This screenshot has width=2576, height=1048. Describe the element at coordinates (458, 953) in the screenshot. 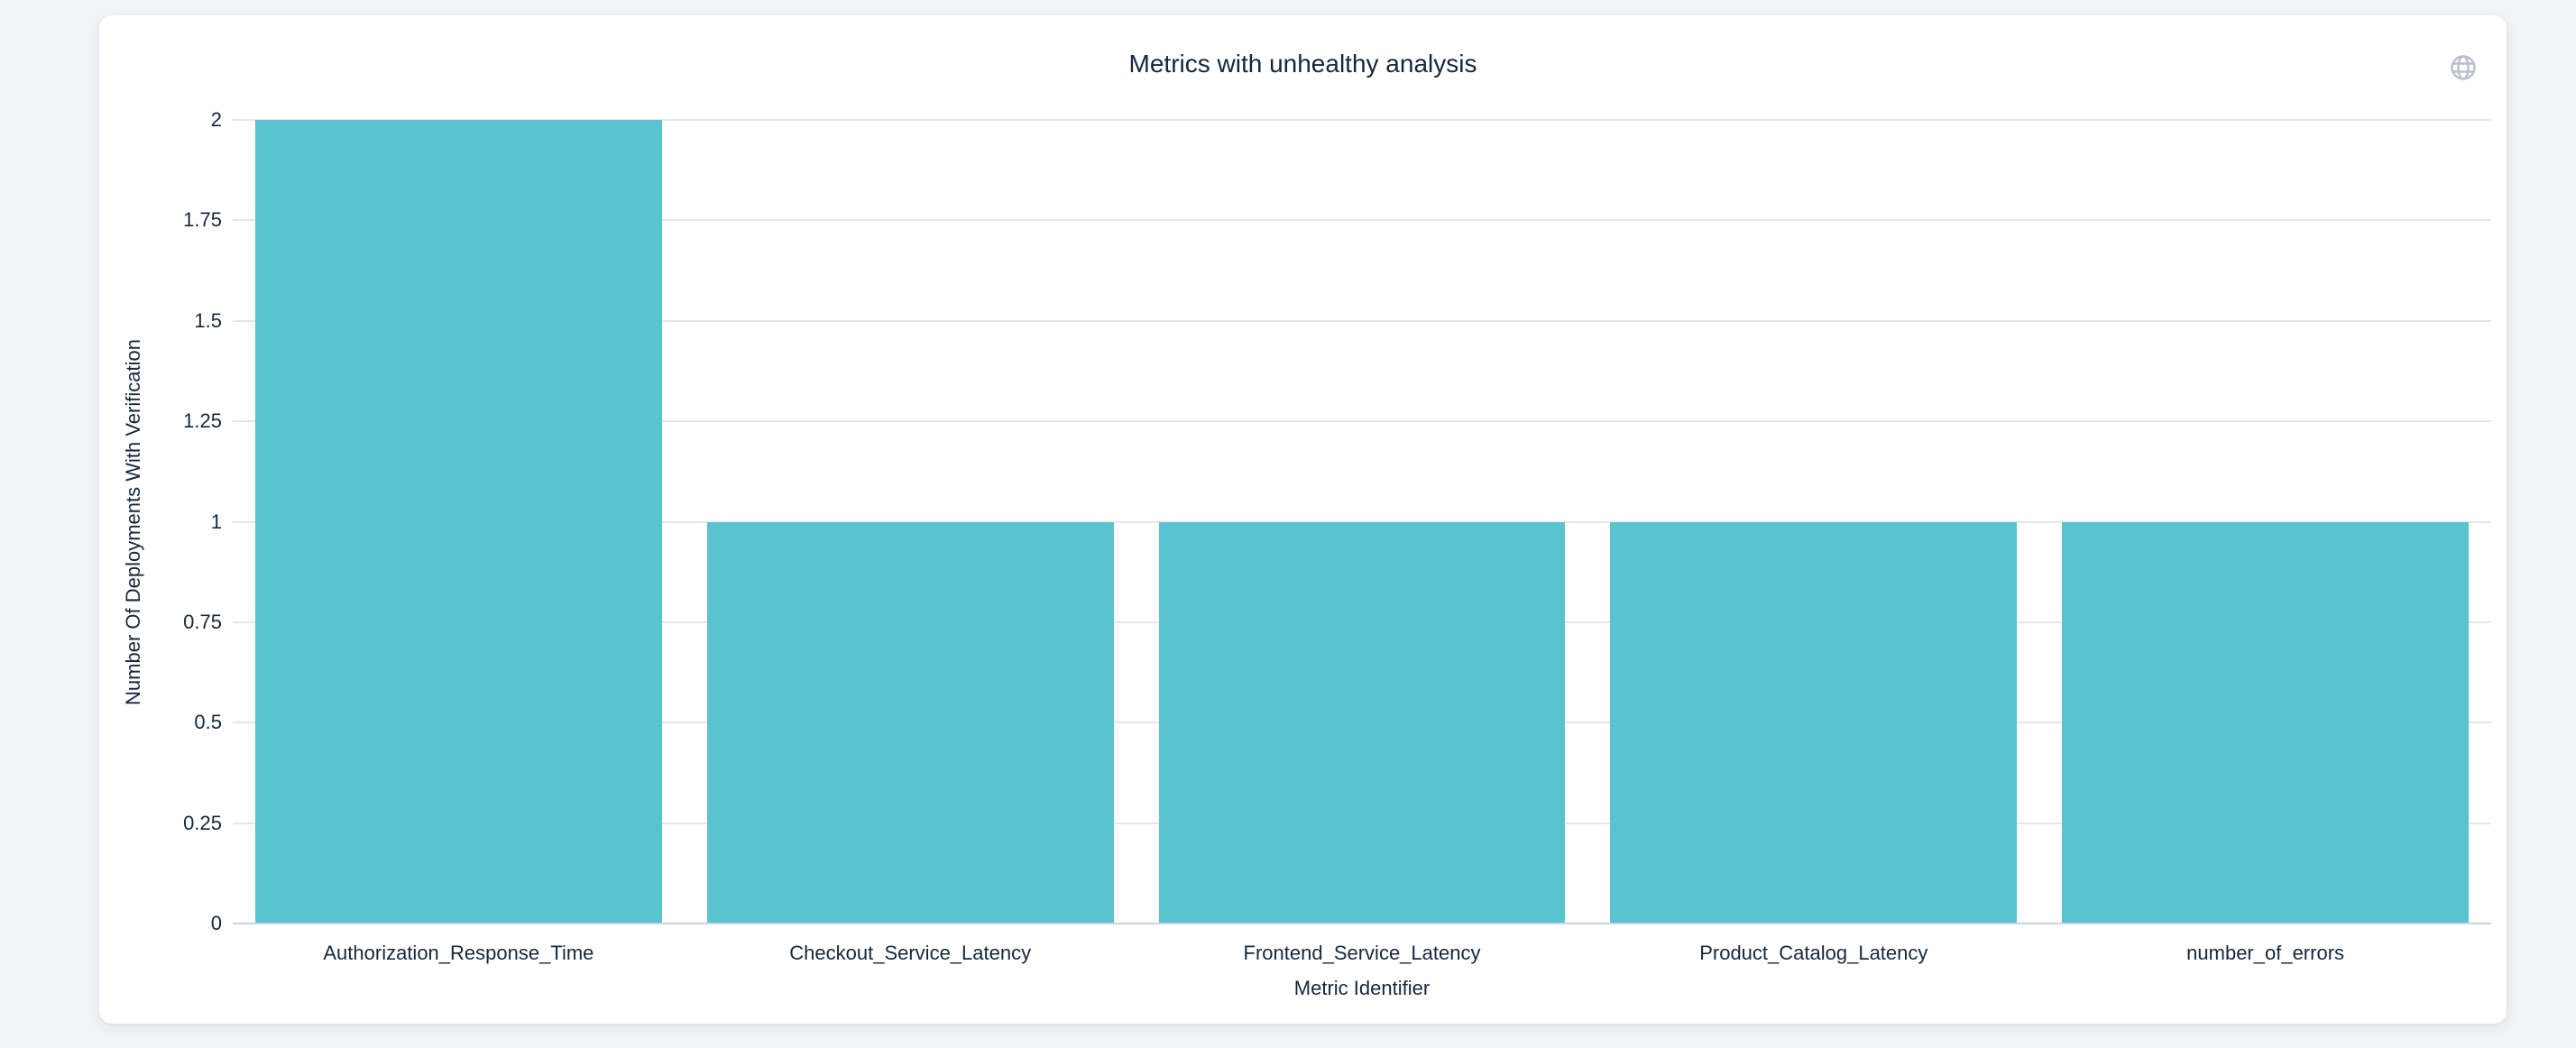

I see `x-tick-label: Authorization_Response_Time` at that location.